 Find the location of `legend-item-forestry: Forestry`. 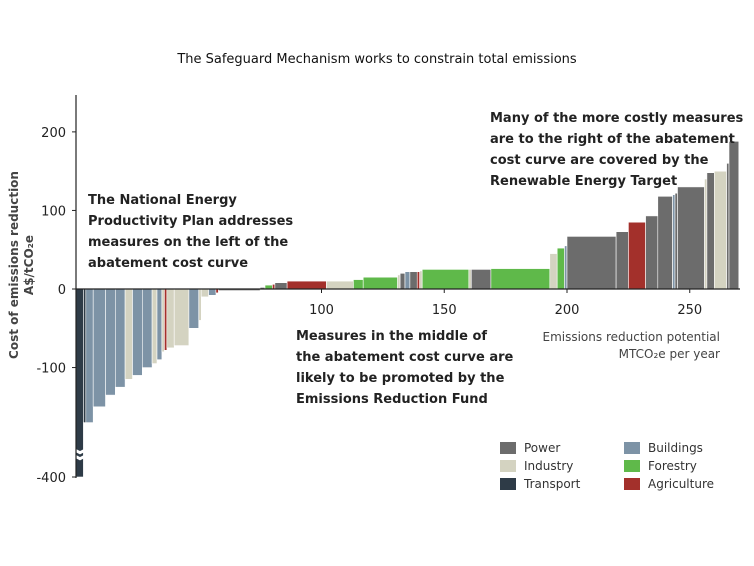

legend-item-forestry: Forestry is located at coordinates (660, 466).